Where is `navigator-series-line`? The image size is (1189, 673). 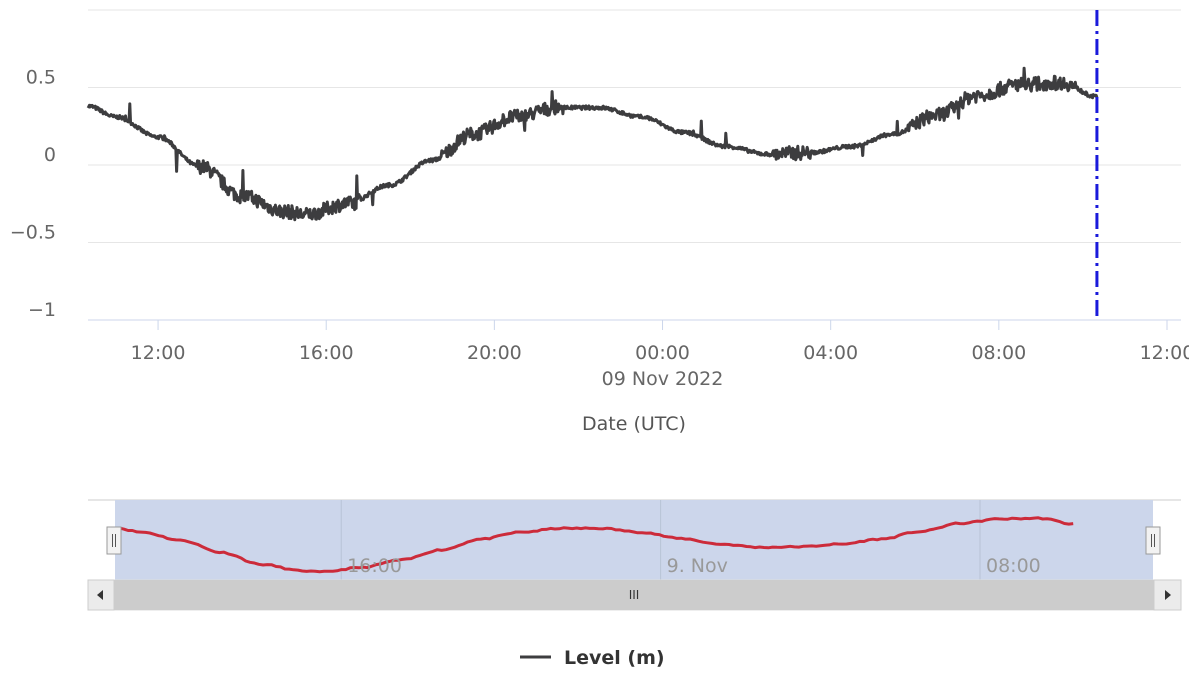 navigator-series-line is located at coordinates (594, 545).